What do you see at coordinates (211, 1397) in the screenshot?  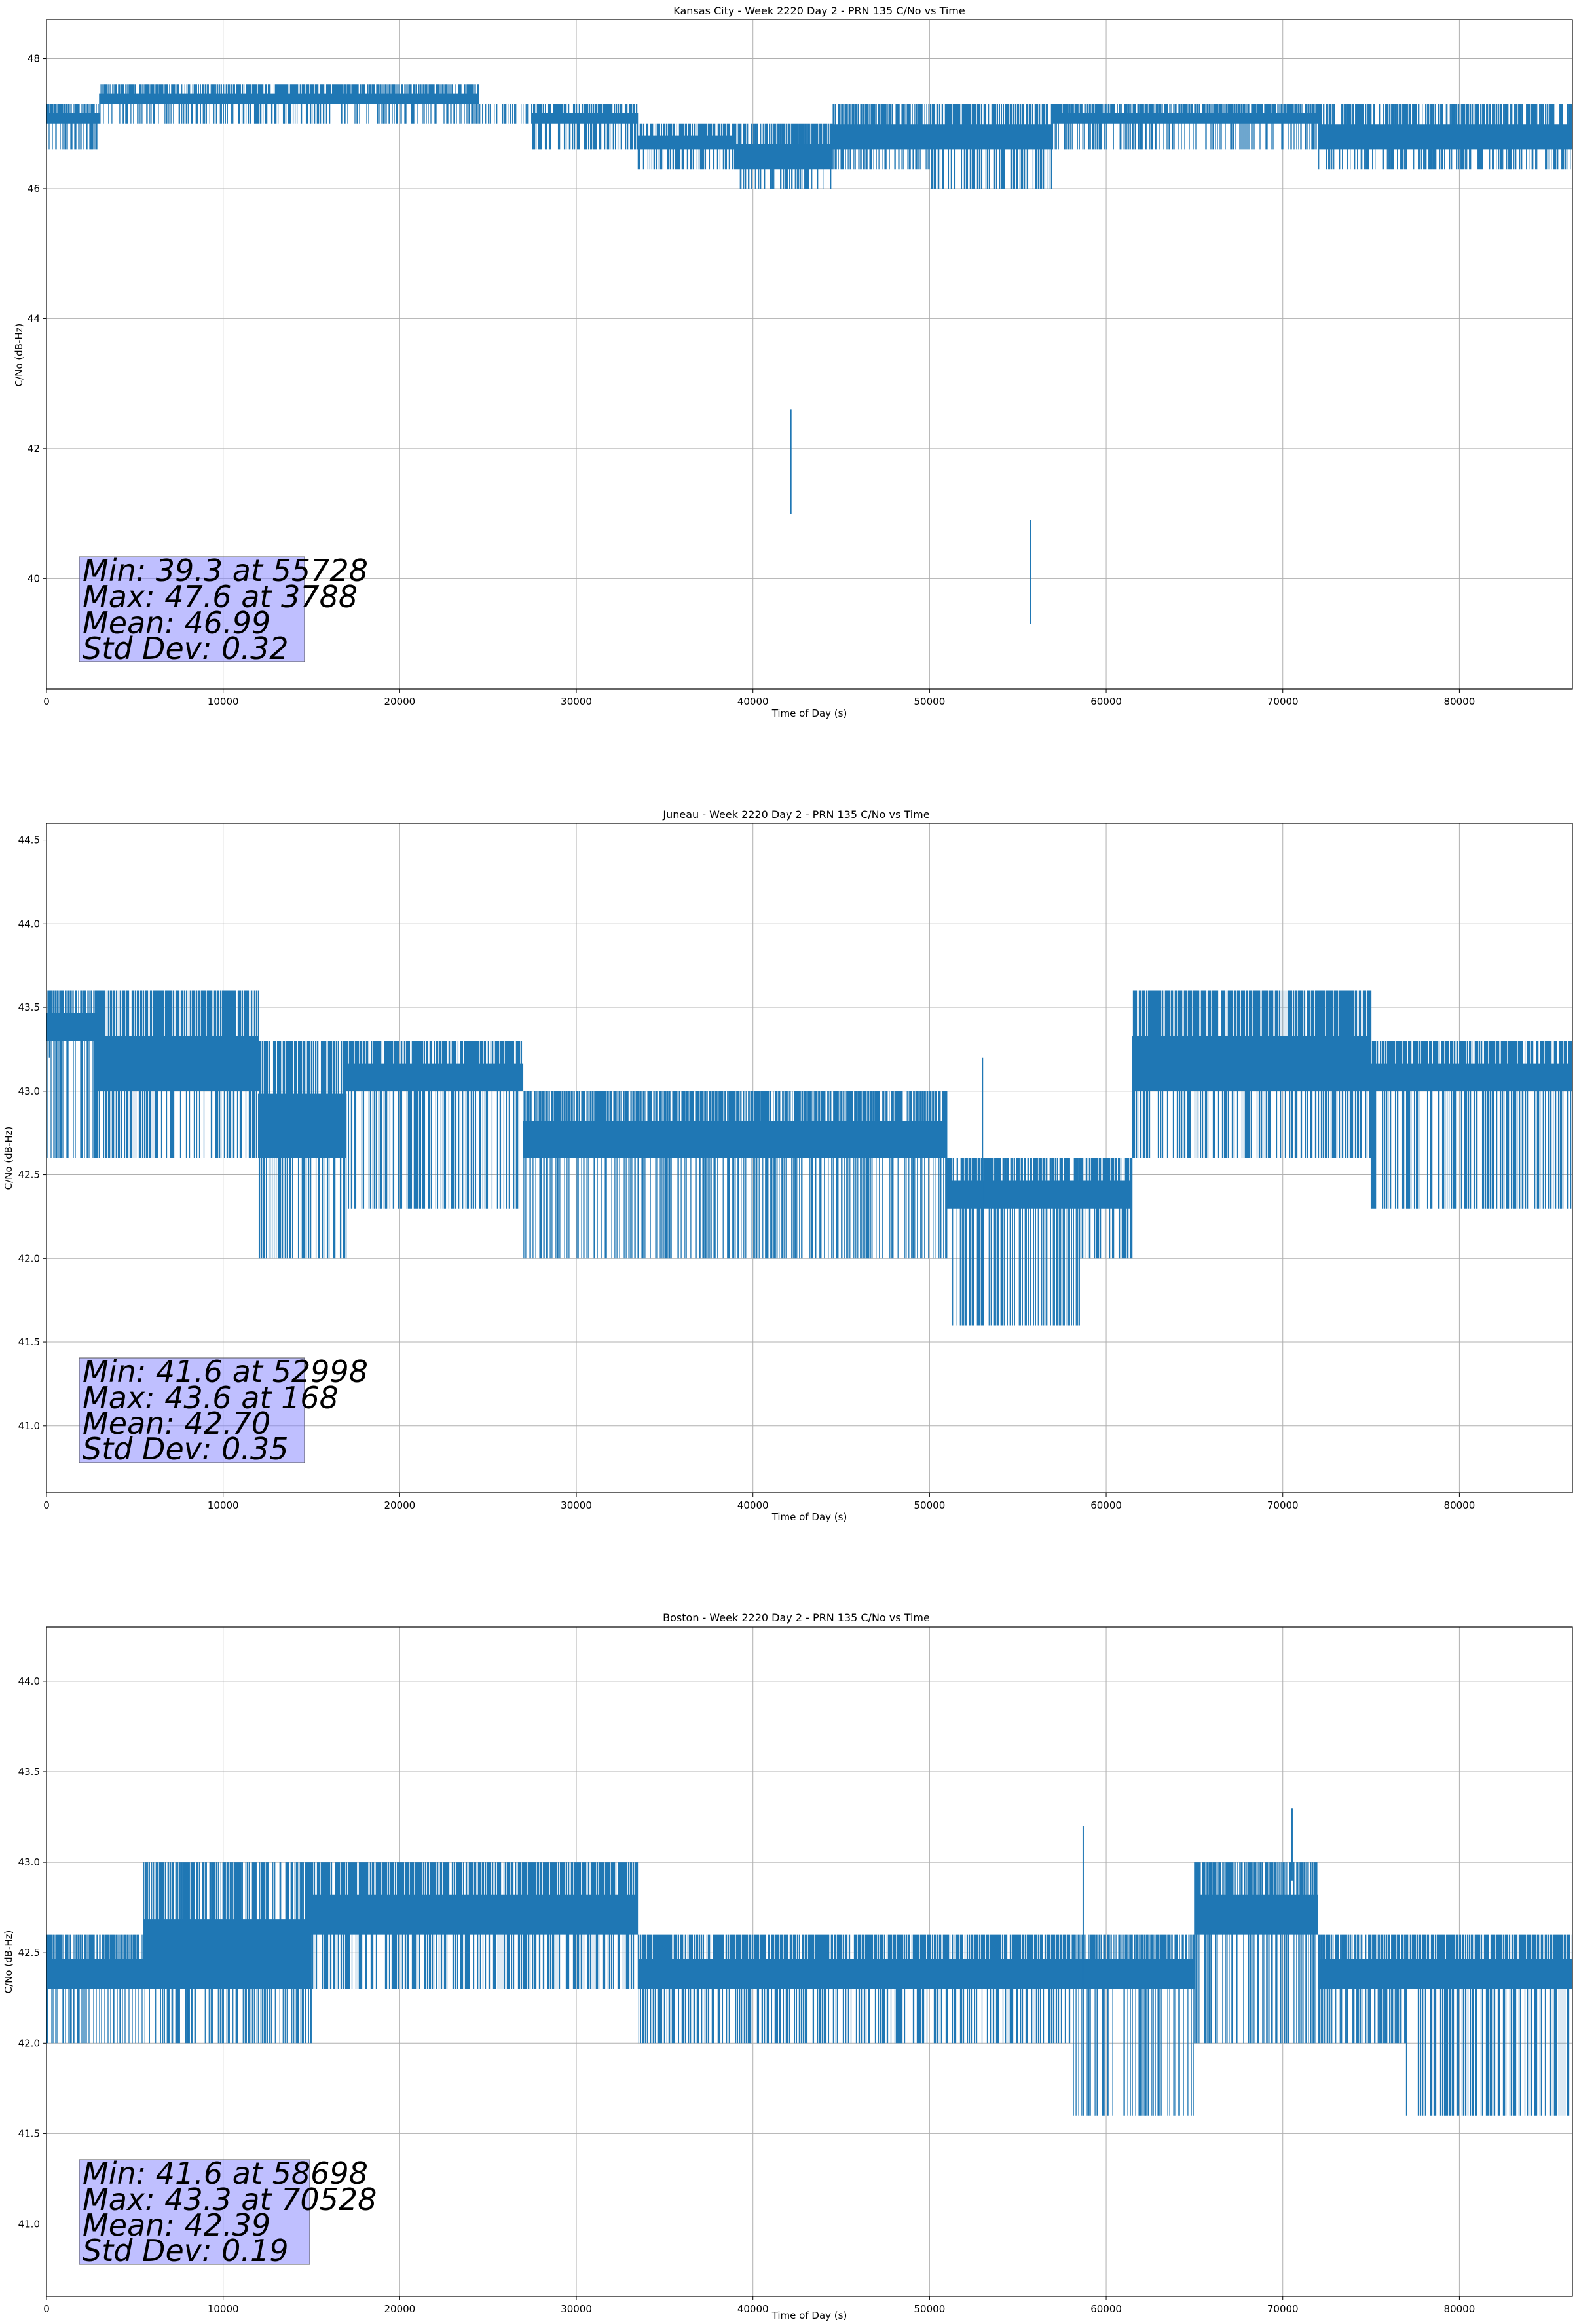 I see `stat-max: Max: 43.6 at 168` at bounding box center [211, 1397].